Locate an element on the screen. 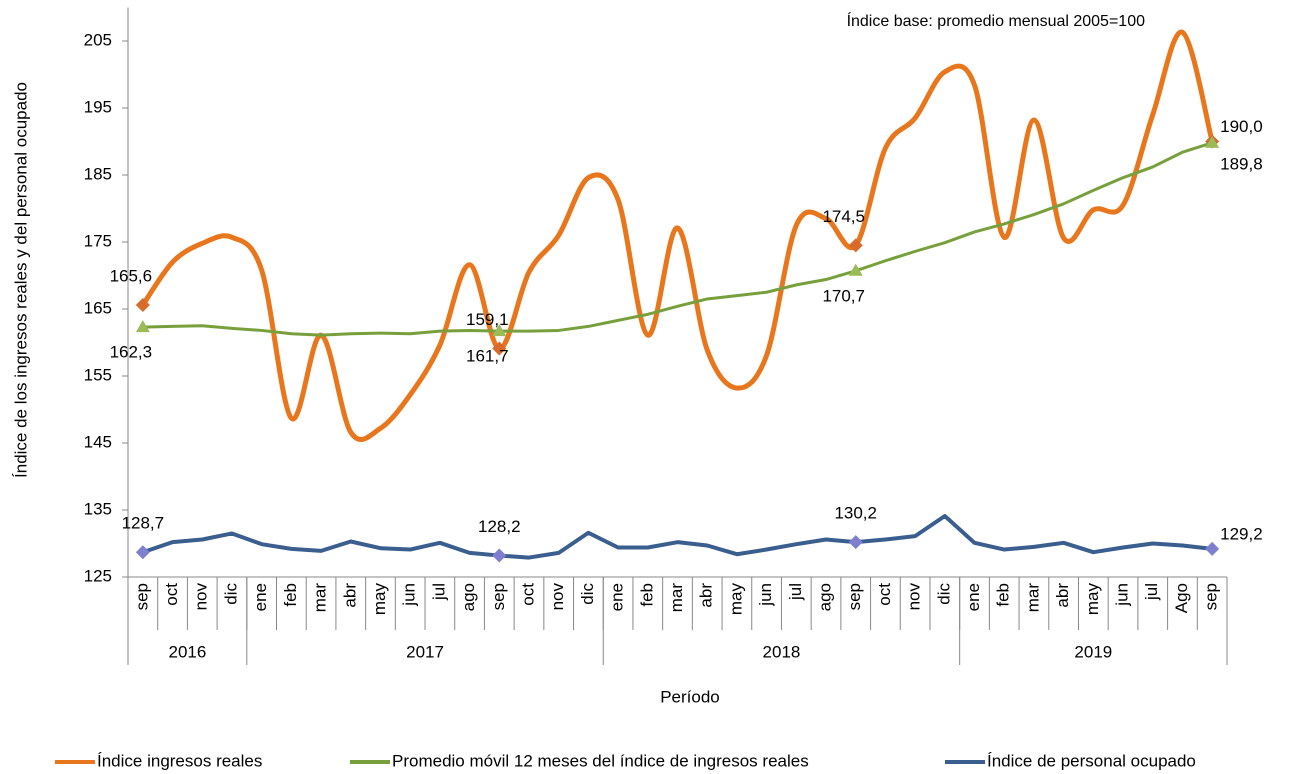  data-label: 161,7 is located at coordinates (487, 356).